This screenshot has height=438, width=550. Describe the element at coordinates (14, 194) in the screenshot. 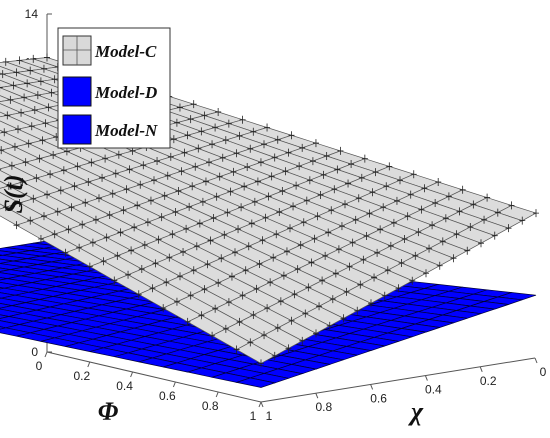

I see `z-axis-title: S(t)` at that location.